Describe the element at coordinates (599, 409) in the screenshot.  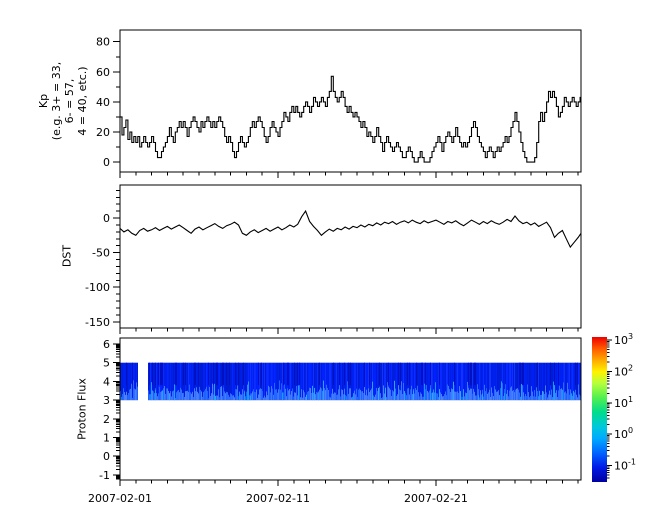
I see `colorbar` at that location.